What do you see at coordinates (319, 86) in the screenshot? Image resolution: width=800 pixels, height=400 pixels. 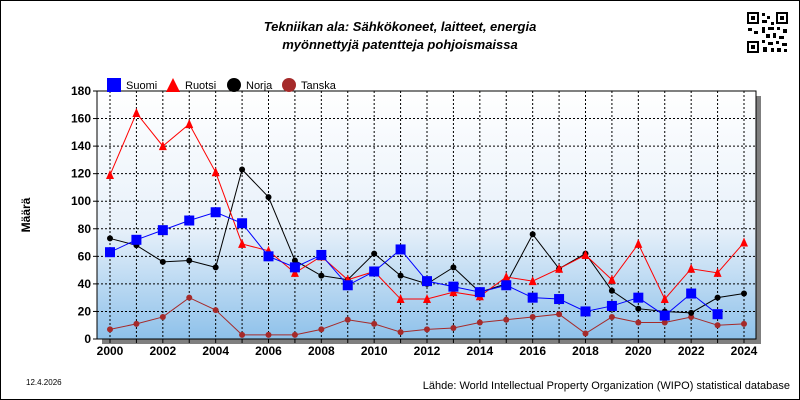 I see `legend-label: Tanska` at bounding box center [319, 86].